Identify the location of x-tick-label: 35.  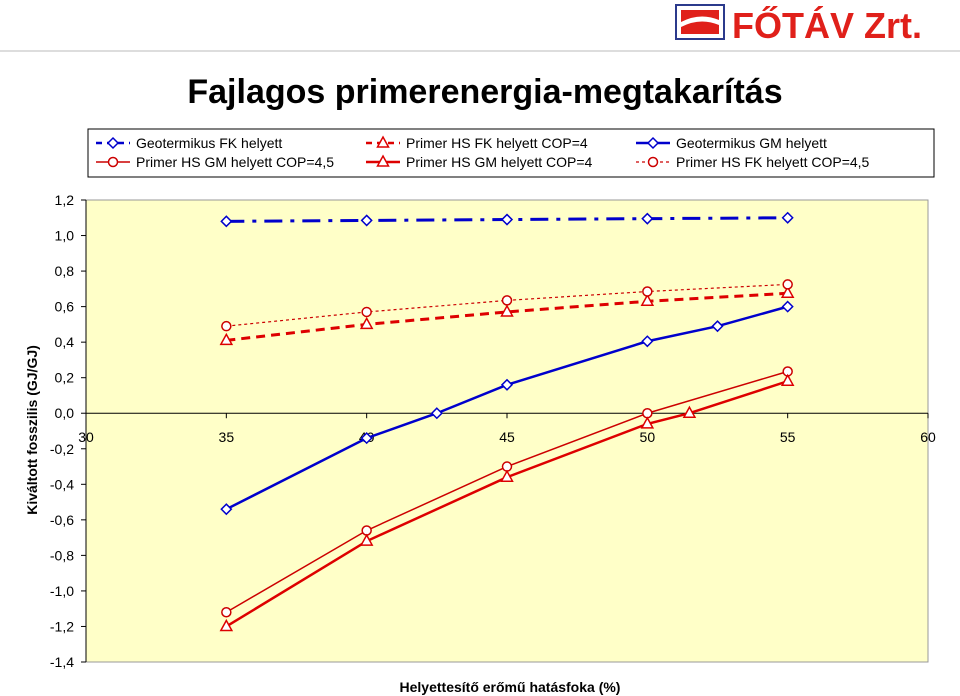
(227, 437).